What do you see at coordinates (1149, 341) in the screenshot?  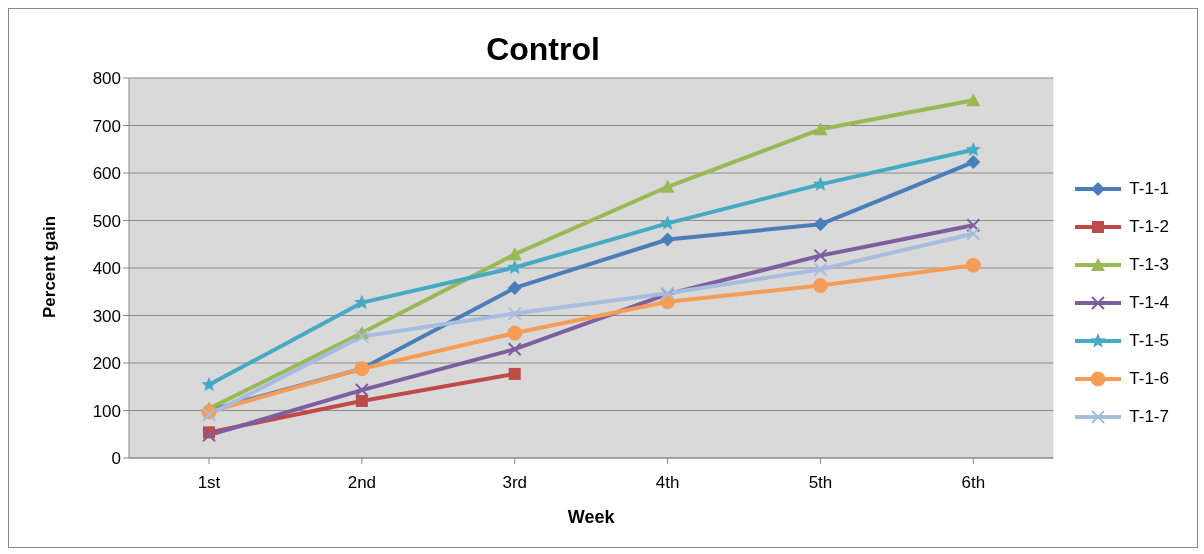 I see `legend-label: T-1-5` at bounding box center [1149, 341].